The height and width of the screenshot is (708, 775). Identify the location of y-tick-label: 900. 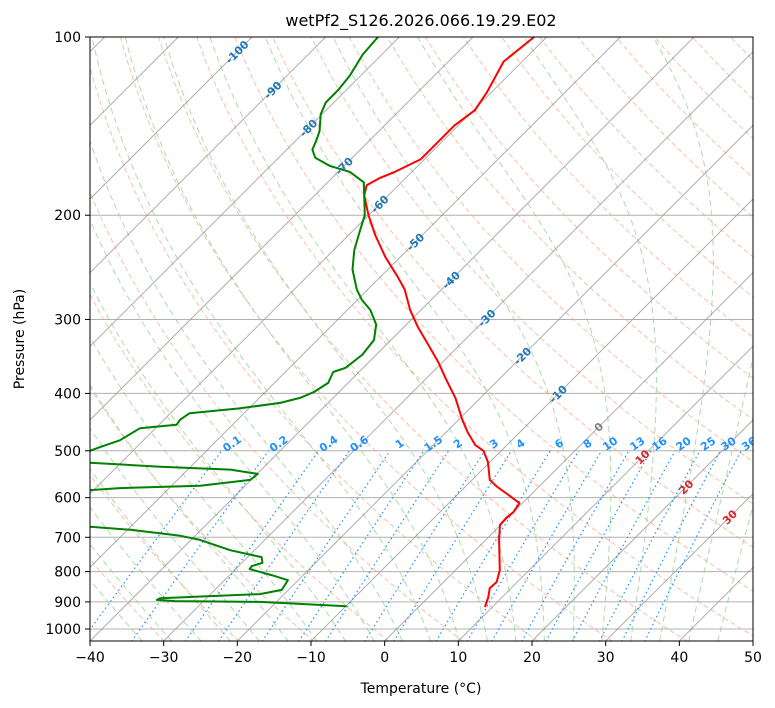
(67, 603).